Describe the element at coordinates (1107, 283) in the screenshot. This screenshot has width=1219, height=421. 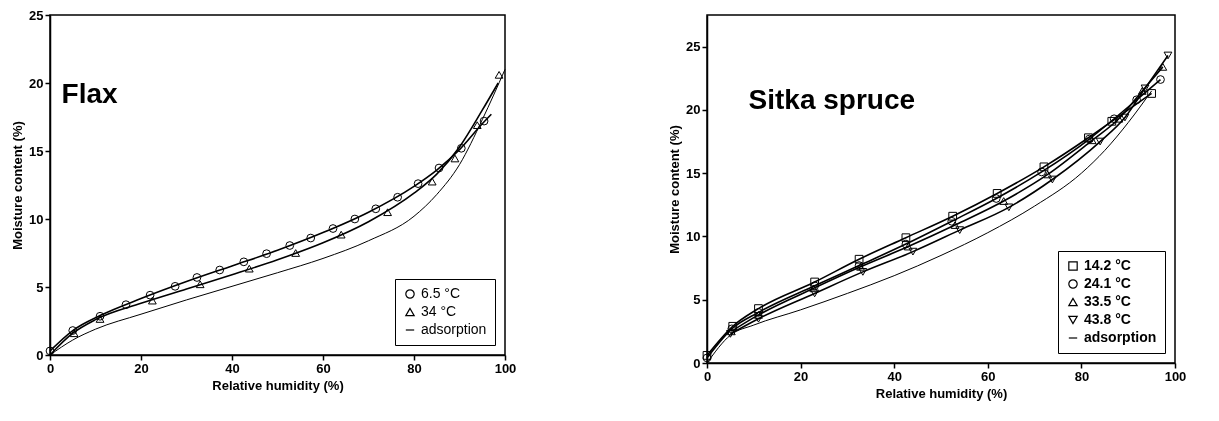
I see `legend-label: 24.1 °C` at that location.